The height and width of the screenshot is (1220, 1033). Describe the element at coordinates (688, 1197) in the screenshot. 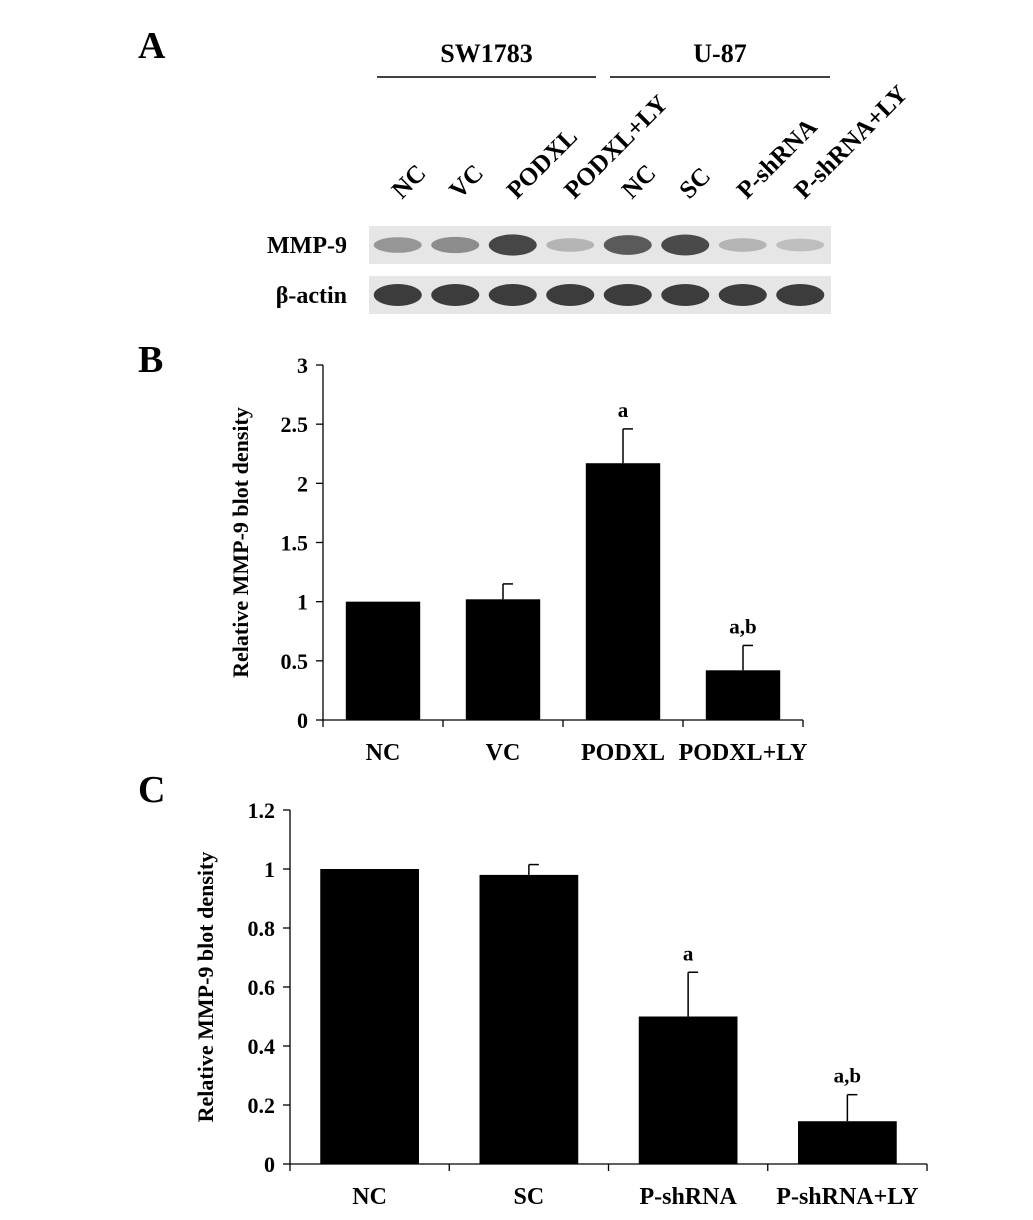

I see `x-tick-label-2: P-shRNA` at that location.